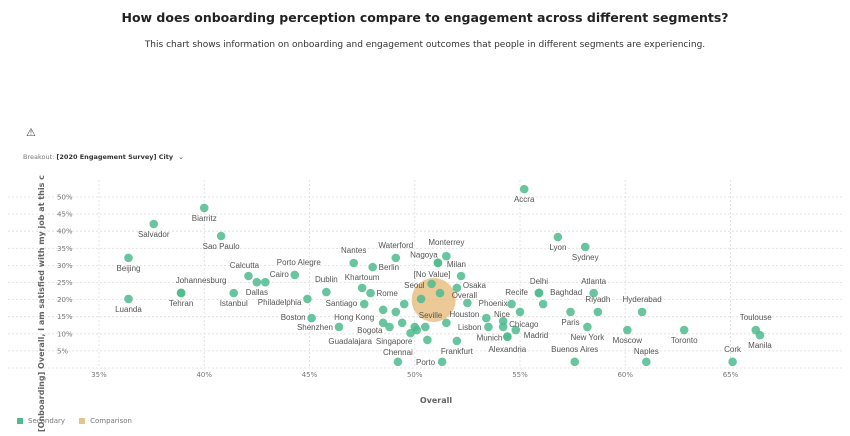 This screenshot has width=850, height=436. I want to click on legend-item-comparison: Comparison, so click(105, 421).